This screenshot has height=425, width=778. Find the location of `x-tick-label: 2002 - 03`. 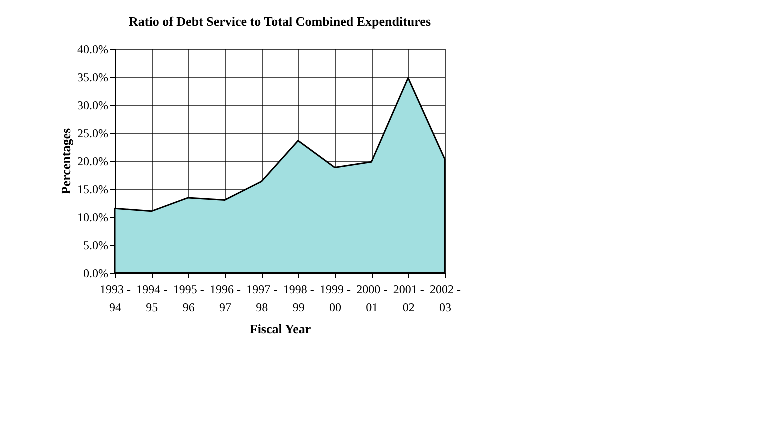

x-tick-label: 2002 - 03 is located at coordinates (445, 298).